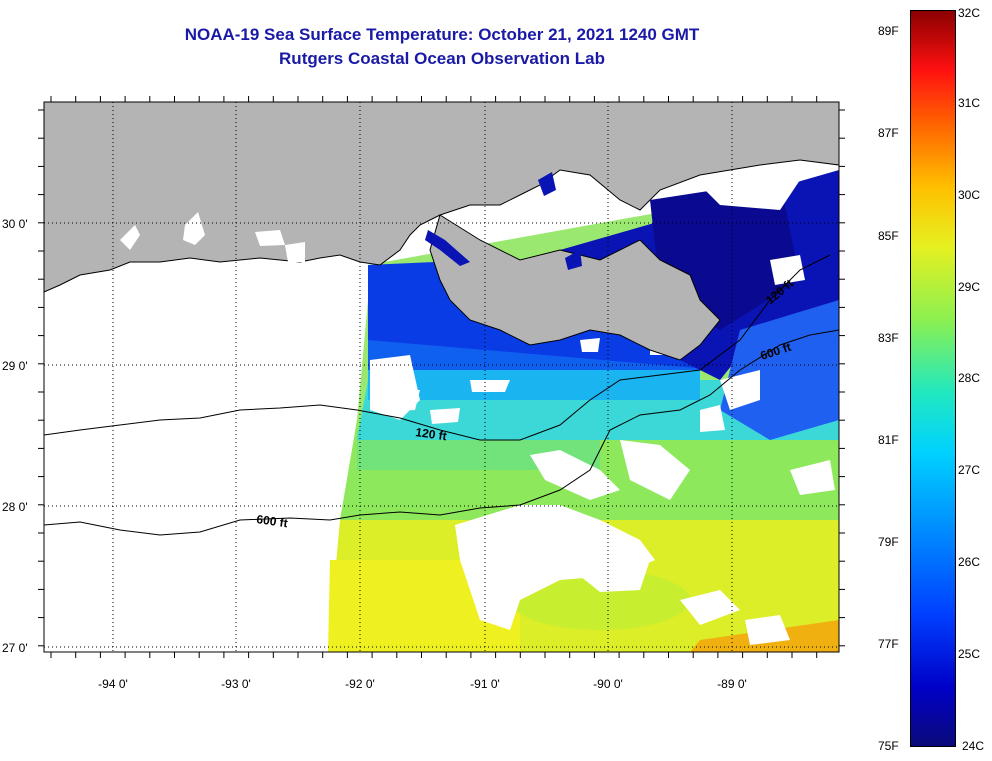  I want to click on colorbar-f-label: 89F, so click(888, 31).